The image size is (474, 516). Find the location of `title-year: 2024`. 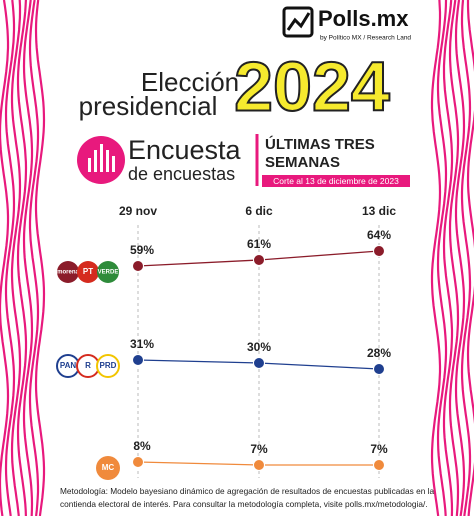

title-year: 2024 is located at coordinates (312, 86).